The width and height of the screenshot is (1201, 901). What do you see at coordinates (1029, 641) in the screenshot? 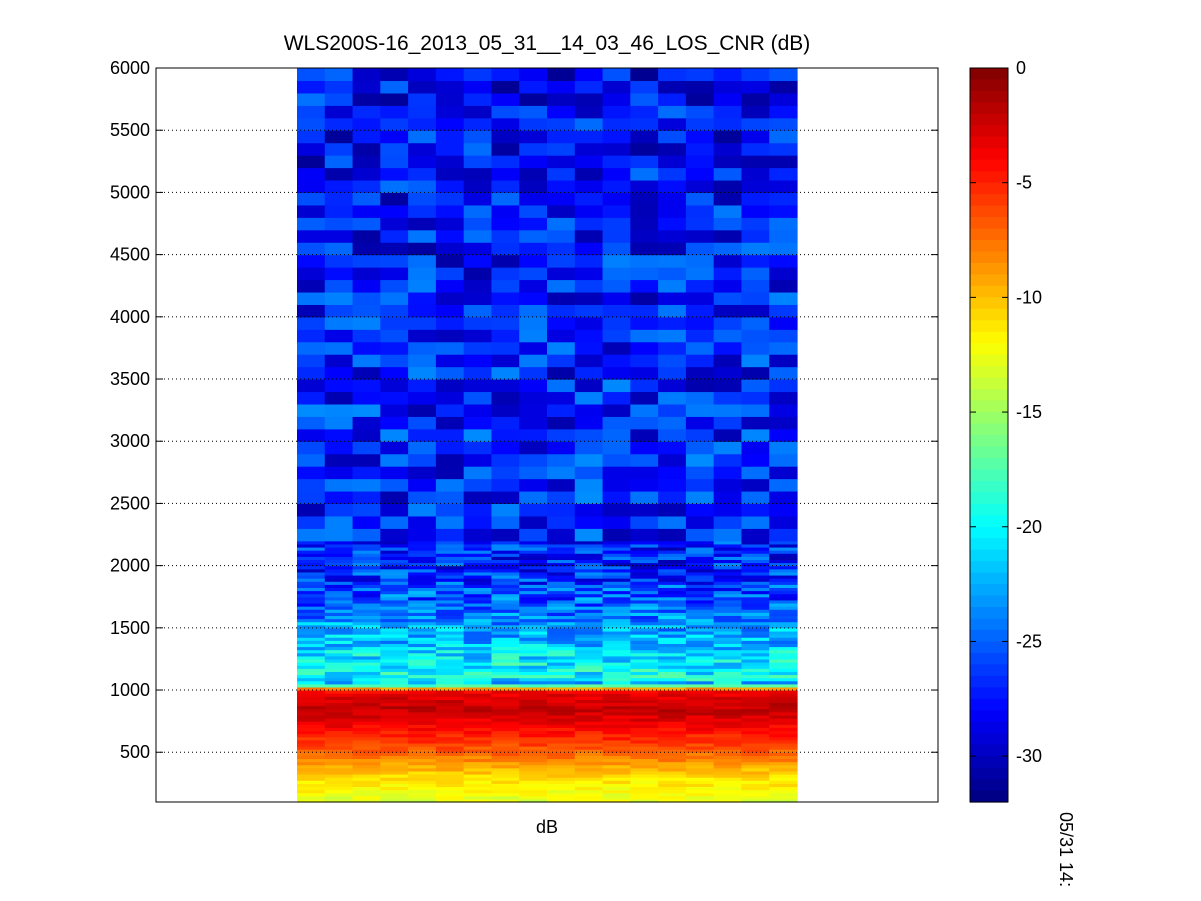
I see `colorbar-tick-label: -25` at bounding box center [1029, 641].